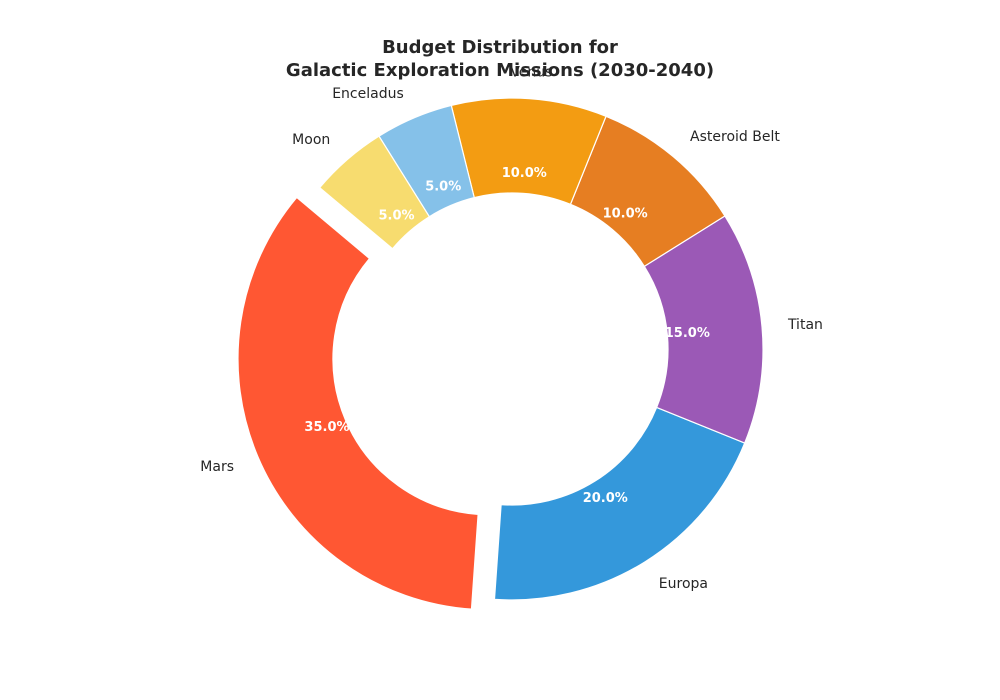 The height and width of the screenshot is (700, 1000). I want to click on pct-label-europa: 20.0%, so click(605, 498).